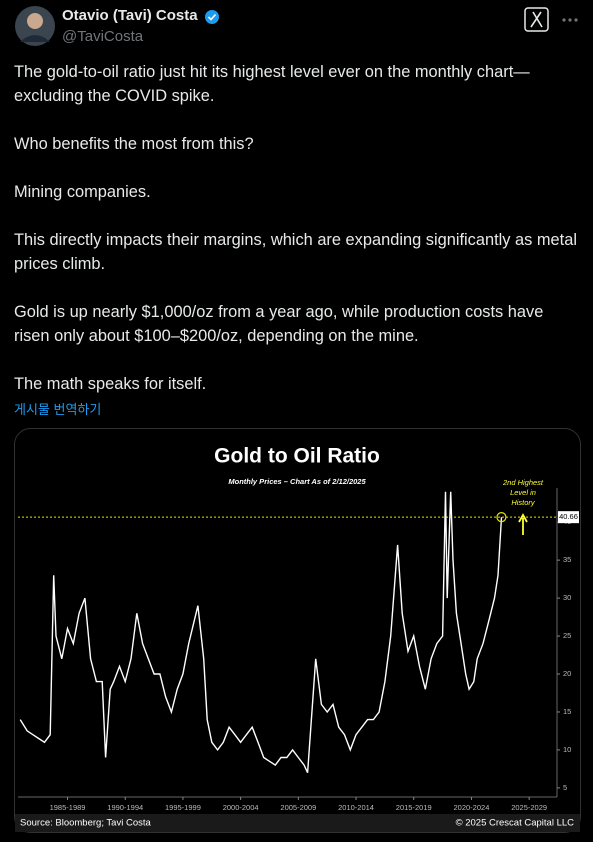 The image size is (593, 842). What do you see at coordinates (567, 635) in the screenshot?
I see `y-tick-label: 25` at bounding box center [567, 635].